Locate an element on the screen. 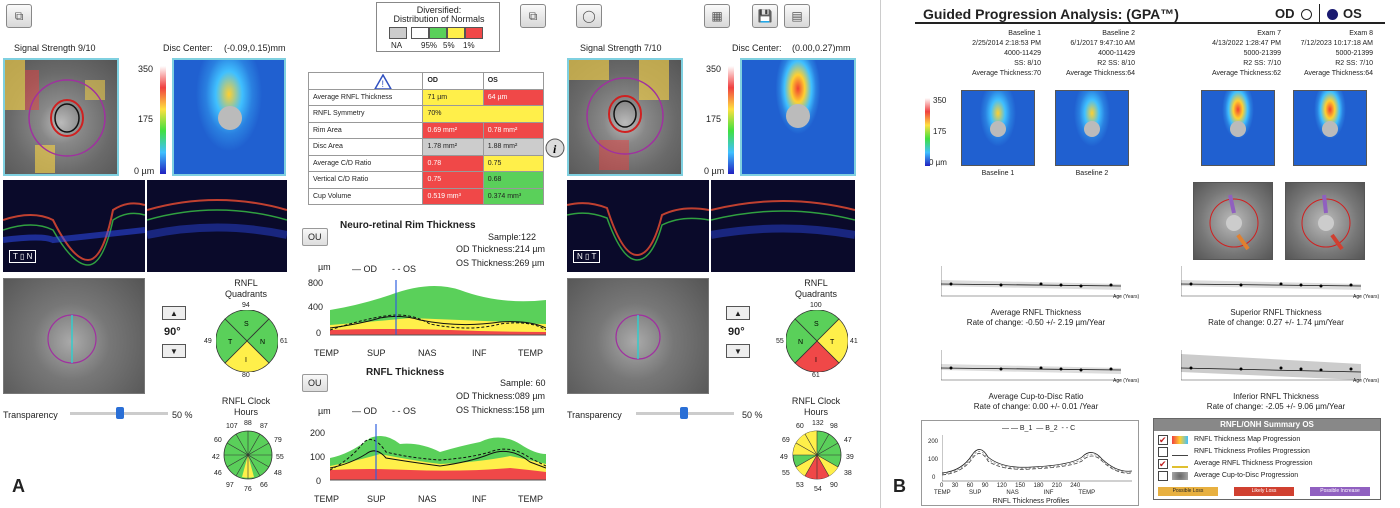 The width and height of the screenshot is (1400, 508). exam-date: 2/25/2014 2:18:53 PM is located at coordinates (1006, 43).